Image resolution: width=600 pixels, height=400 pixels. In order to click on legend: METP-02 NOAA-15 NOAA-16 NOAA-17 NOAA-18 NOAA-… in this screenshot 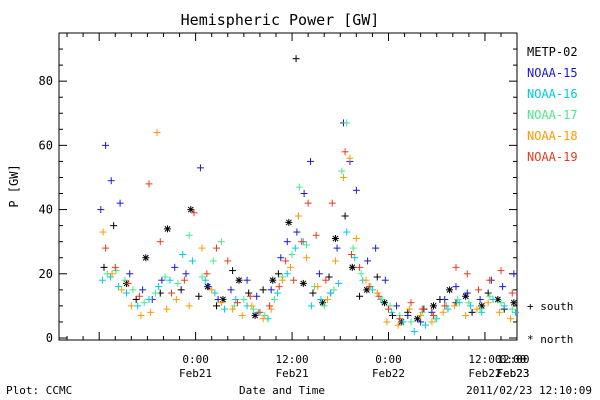, I will do `click(552, 104)`.